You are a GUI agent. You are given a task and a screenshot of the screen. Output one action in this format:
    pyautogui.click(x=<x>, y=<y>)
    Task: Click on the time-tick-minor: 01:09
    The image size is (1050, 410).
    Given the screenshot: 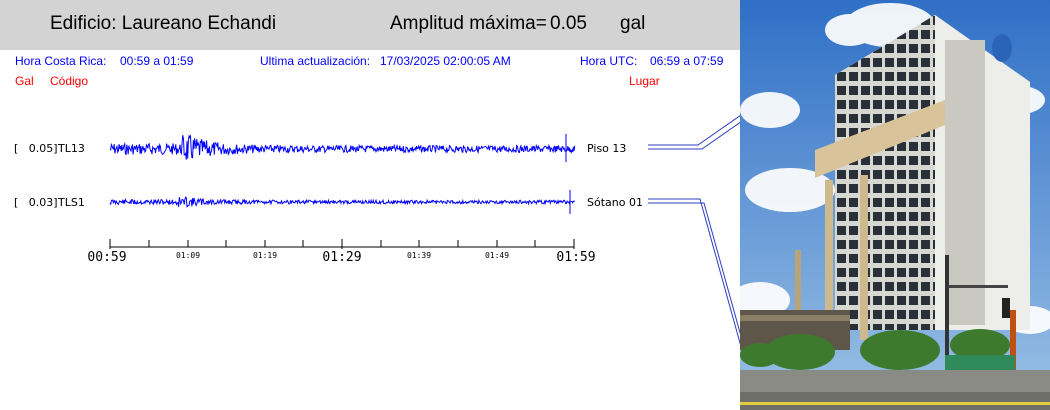 What is the action you would take?
    pyautogui.click(x=188, y=255)
    